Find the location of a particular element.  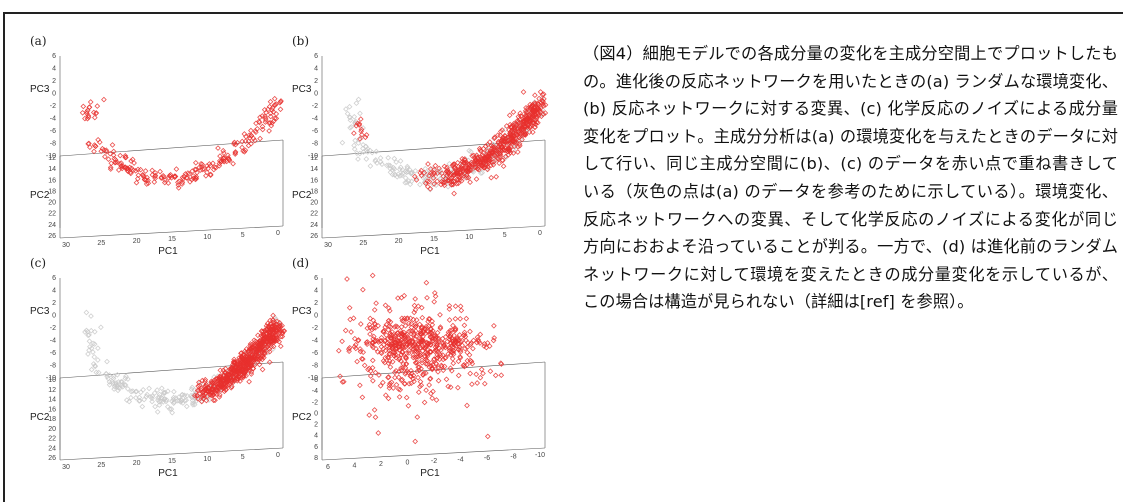

pc1-tick-label: 20 is located at coordinates (137, 463).